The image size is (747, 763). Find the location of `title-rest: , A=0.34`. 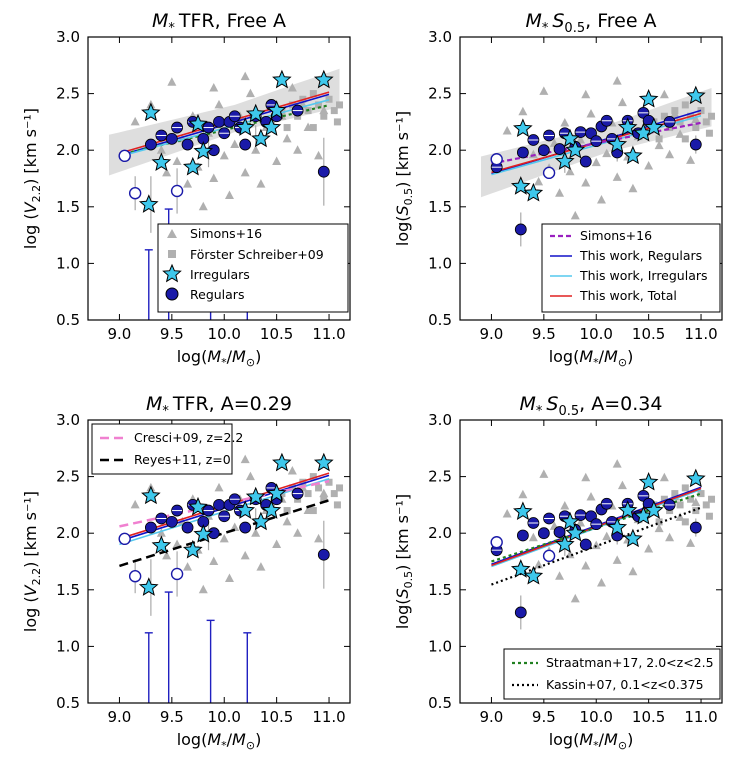

title-rest: , A=0.34 is located at coordinates (620, 404).